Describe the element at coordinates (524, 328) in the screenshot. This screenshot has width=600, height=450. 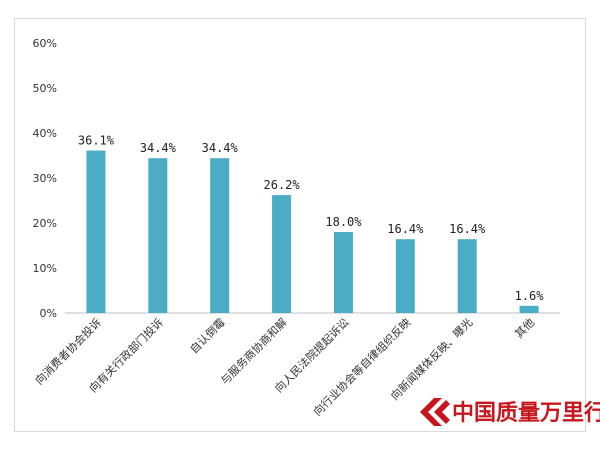
I see `category-label: 其他` at that location.